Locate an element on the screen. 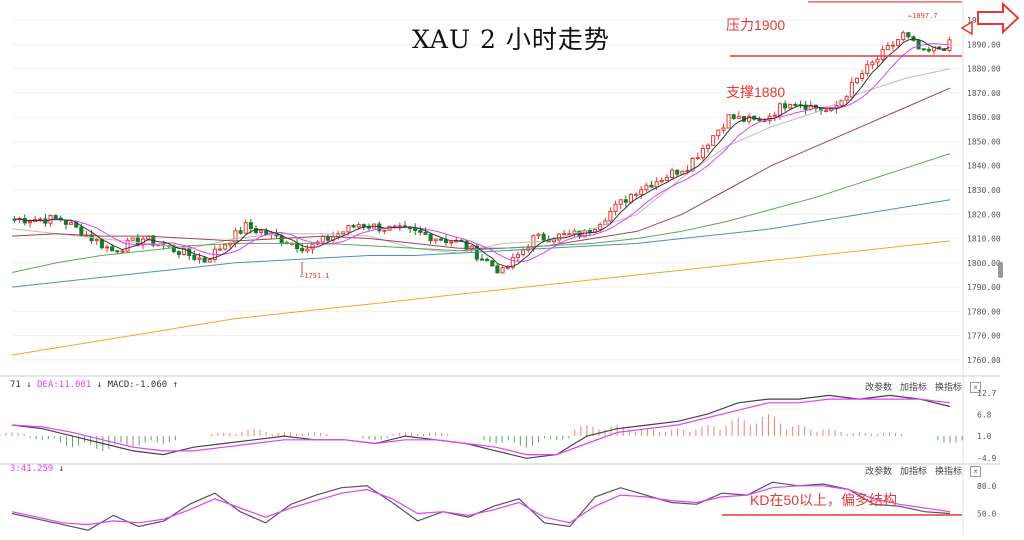 This screenshot has height=540, width=1024. resistance-label: 压力1900 is located at coordinates (756, 25).